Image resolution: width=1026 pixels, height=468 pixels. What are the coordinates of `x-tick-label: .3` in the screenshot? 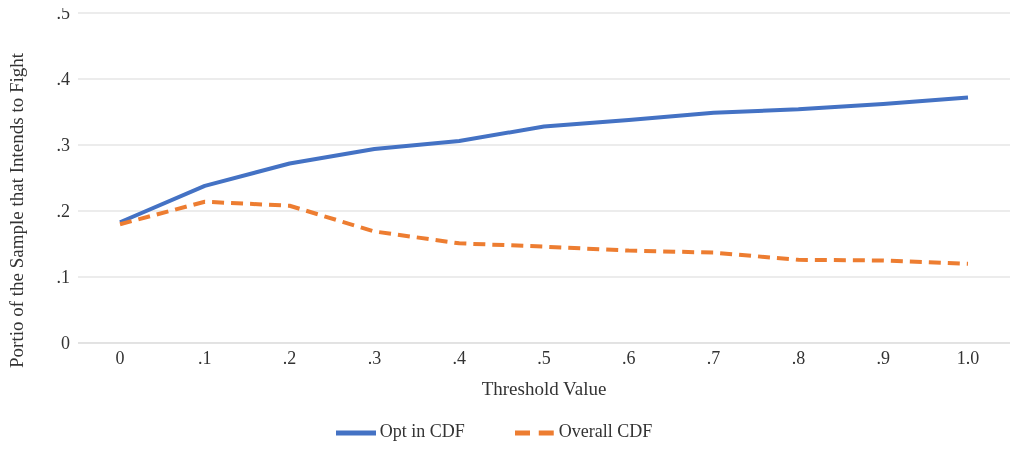 It's located at (374, 357).